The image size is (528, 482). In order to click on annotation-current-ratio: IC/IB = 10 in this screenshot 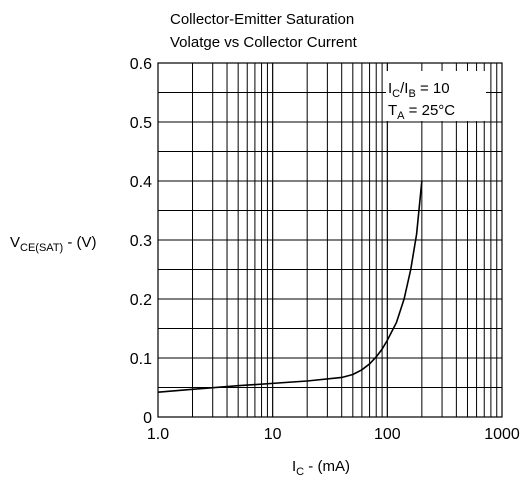, I will do `click(419, 90)`.